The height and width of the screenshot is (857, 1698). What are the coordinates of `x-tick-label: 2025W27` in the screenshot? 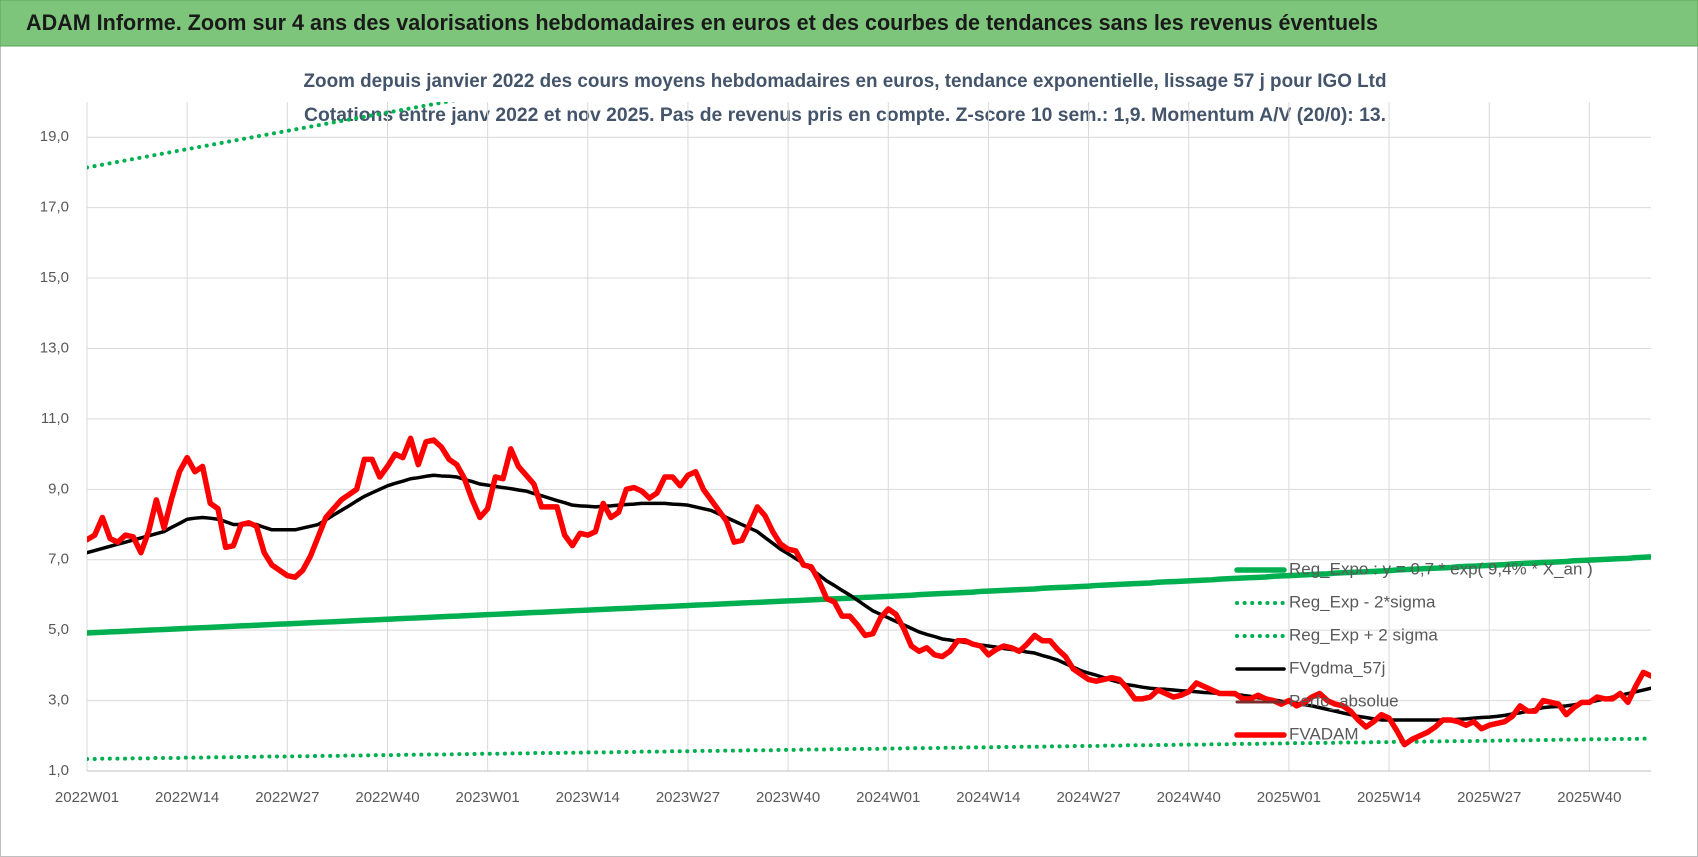 It's located at (1489, 797).